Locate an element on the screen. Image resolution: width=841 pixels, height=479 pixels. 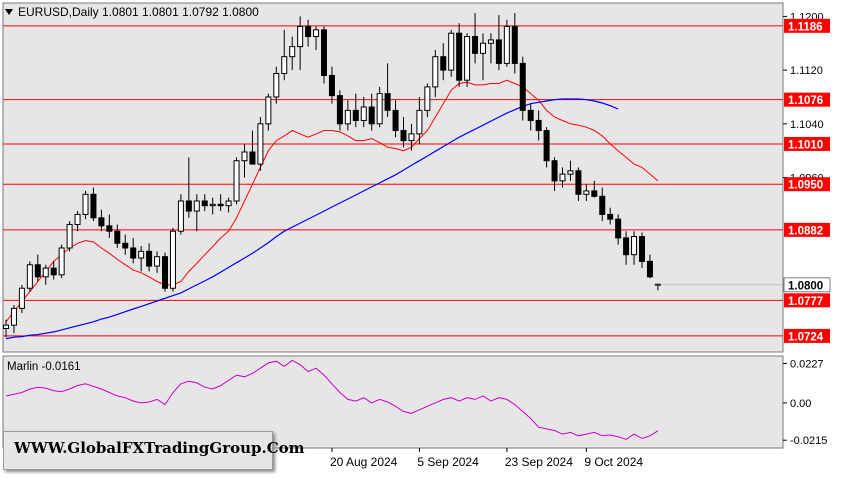
date-tick-label: 20 Aug 2024 is located at coordinates (364, 462).